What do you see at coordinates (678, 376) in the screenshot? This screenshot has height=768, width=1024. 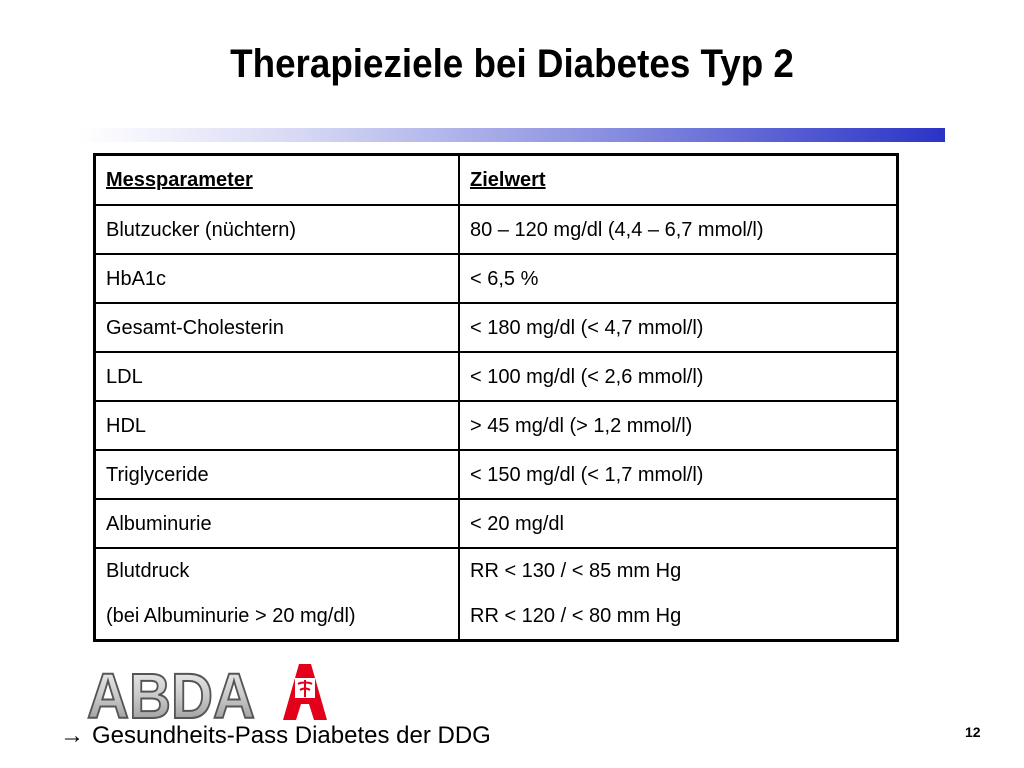 I see `value-cell: < 100 mg/dl (< 2,6 mmol/l)` at bounding box center [678, 376].